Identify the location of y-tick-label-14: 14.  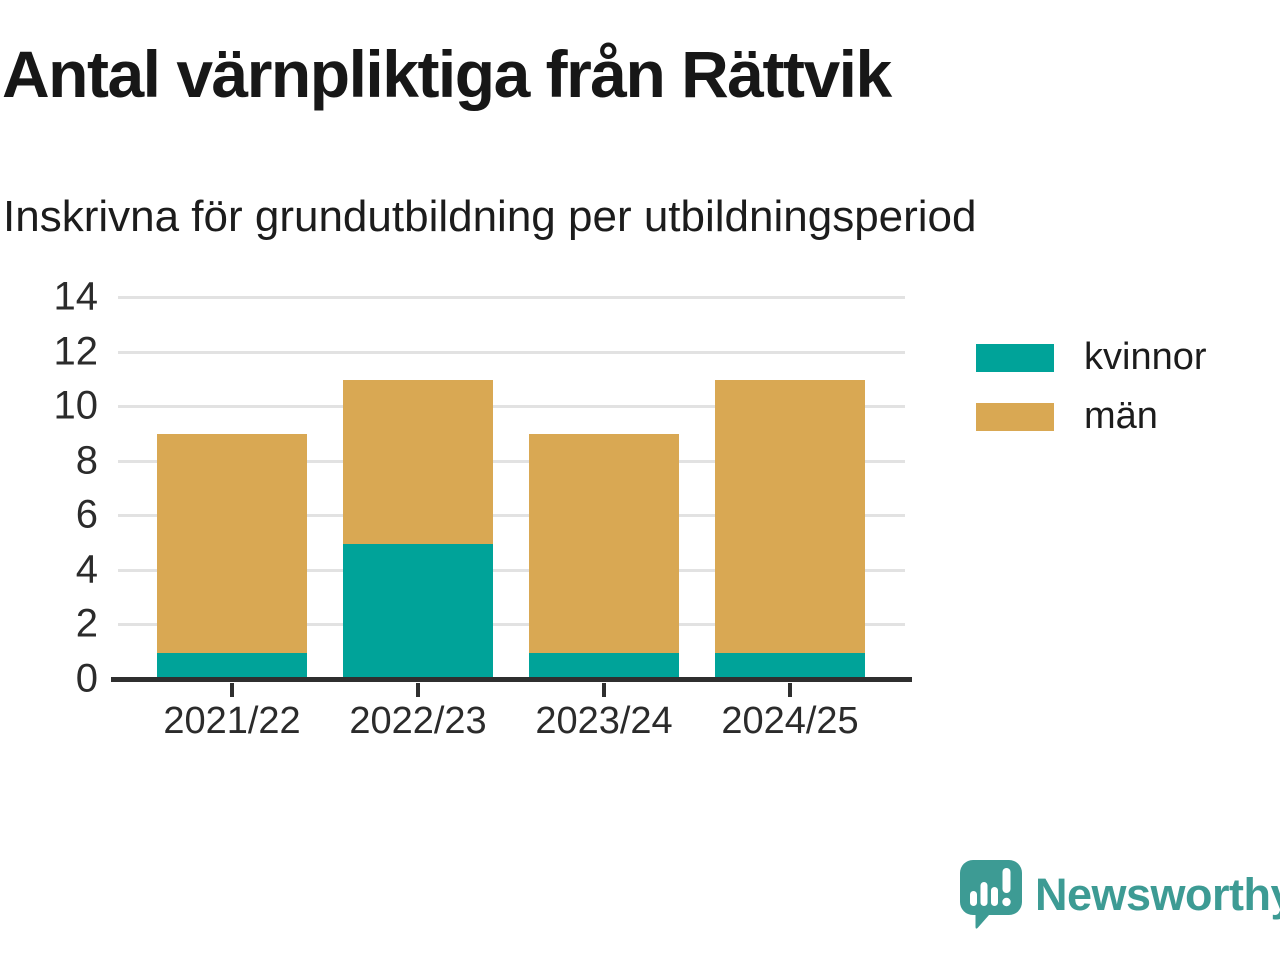
(76, 296).